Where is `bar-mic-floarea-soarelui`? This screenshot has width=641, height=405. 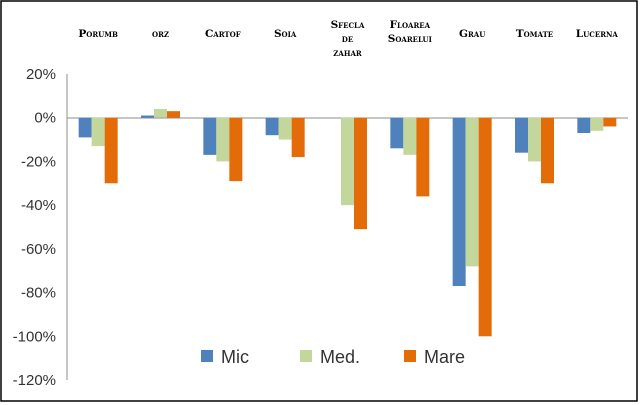
bar-mic-floarea-soarelui is located at coordinates (397, 133).